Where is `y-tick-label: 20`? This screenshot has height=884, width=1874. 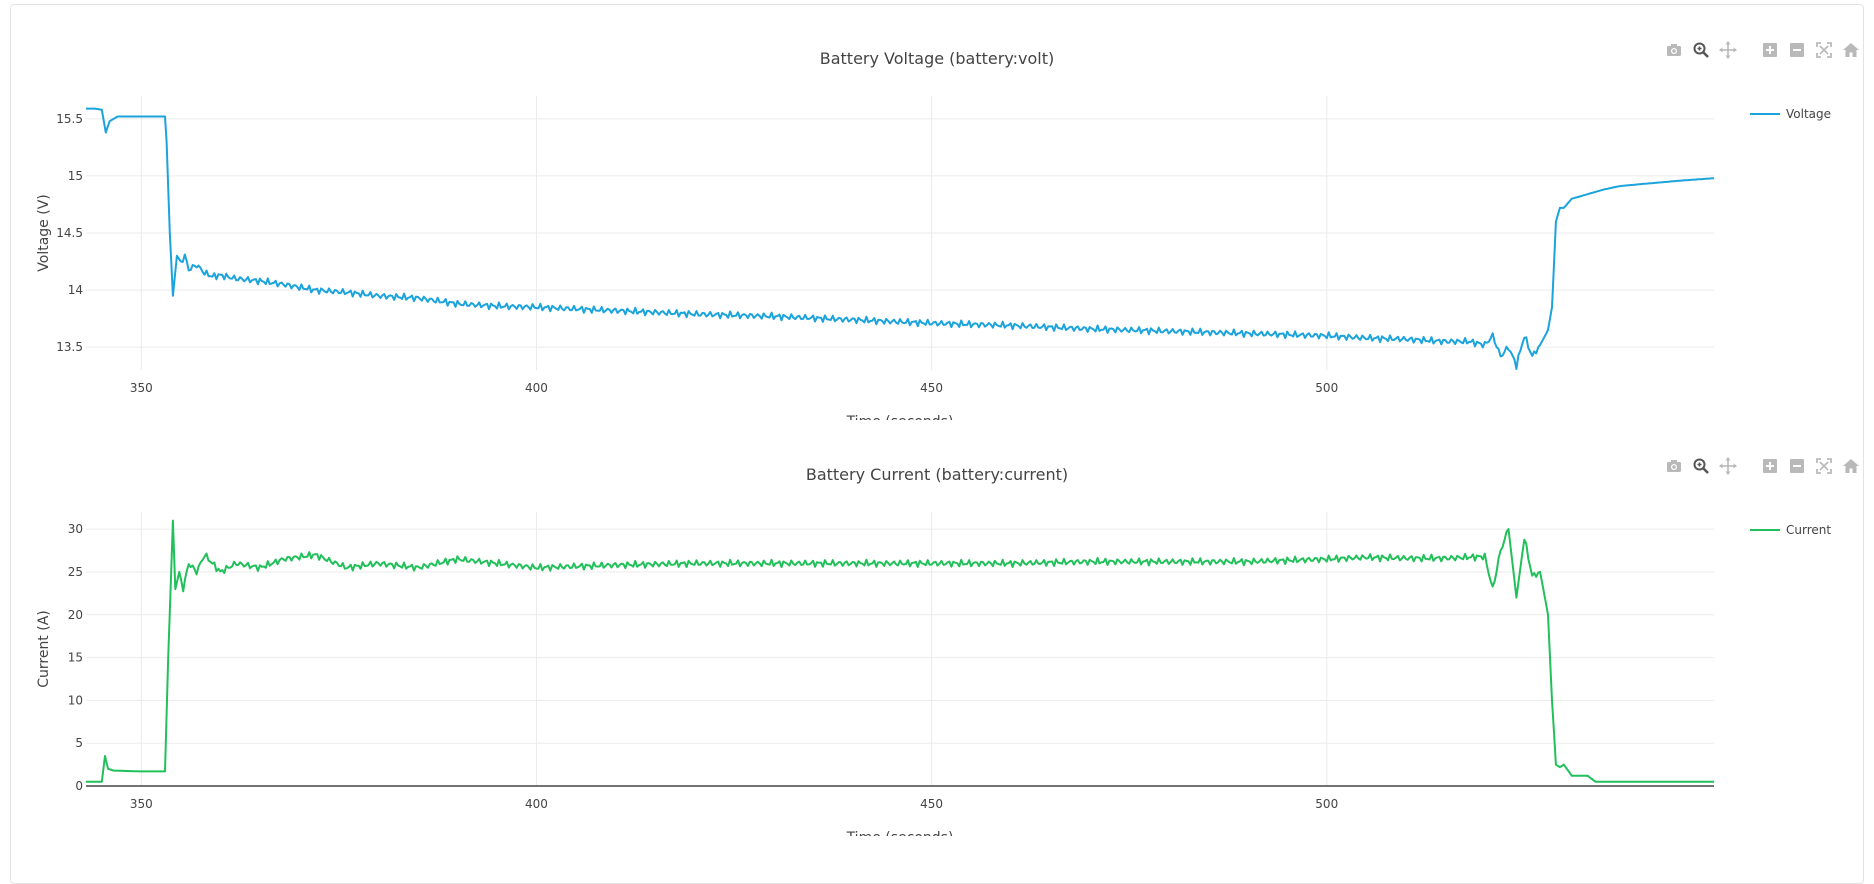
y-tick-label: 20 is located at coordinates (75, 615).